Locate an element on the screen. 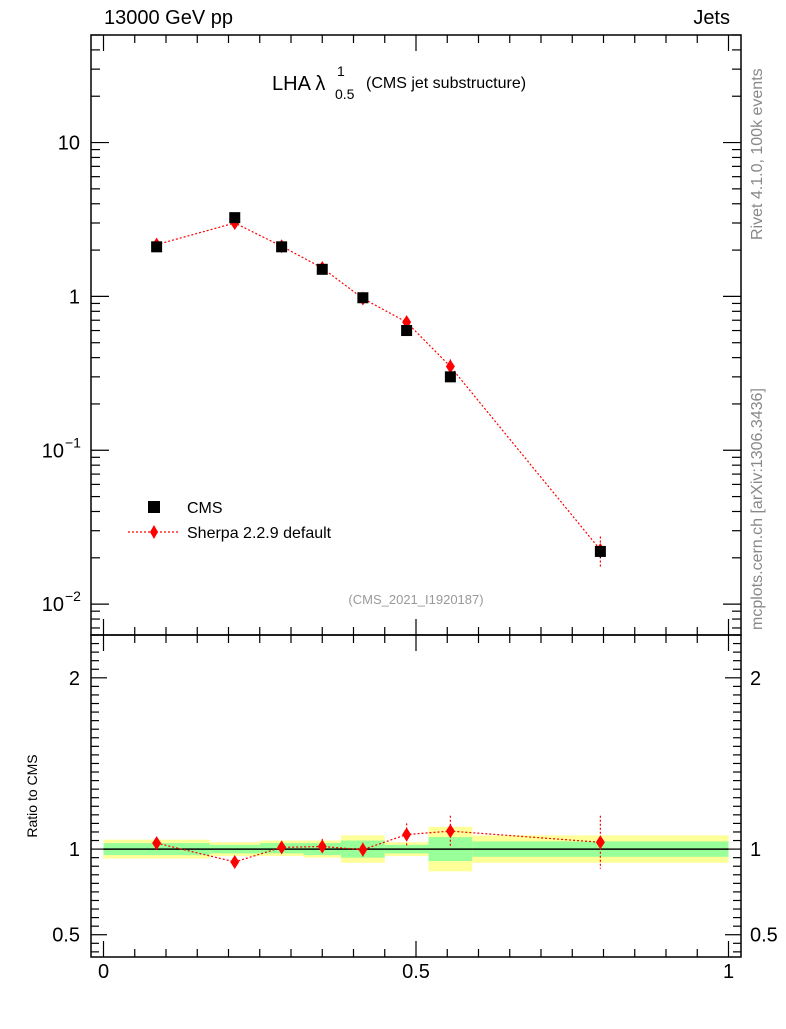 This screenshot has height=1029, width=786. plot-title-suffix: (CMS jet substructure) is located at coordinates (446, 83).